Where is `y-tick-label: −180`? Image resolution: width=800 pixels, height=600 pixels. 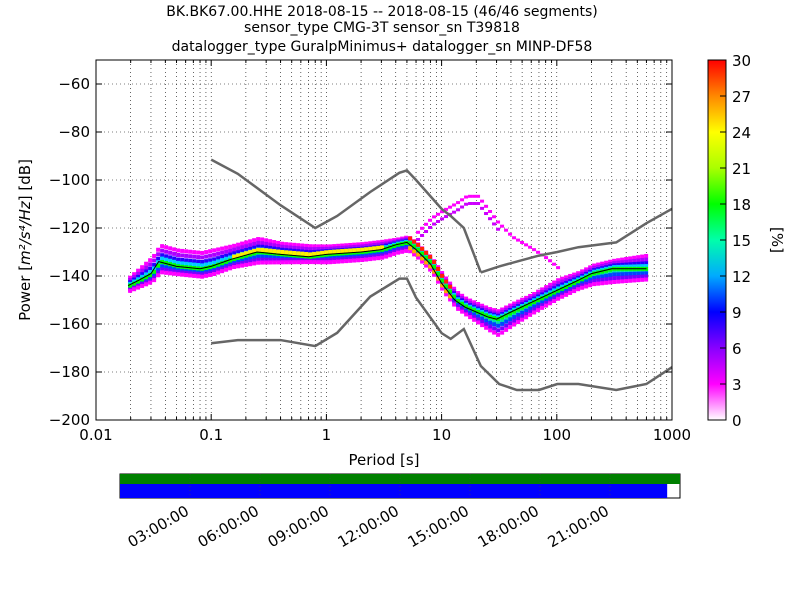 y-tick-label: −180 is located at coordinates (69, 372).